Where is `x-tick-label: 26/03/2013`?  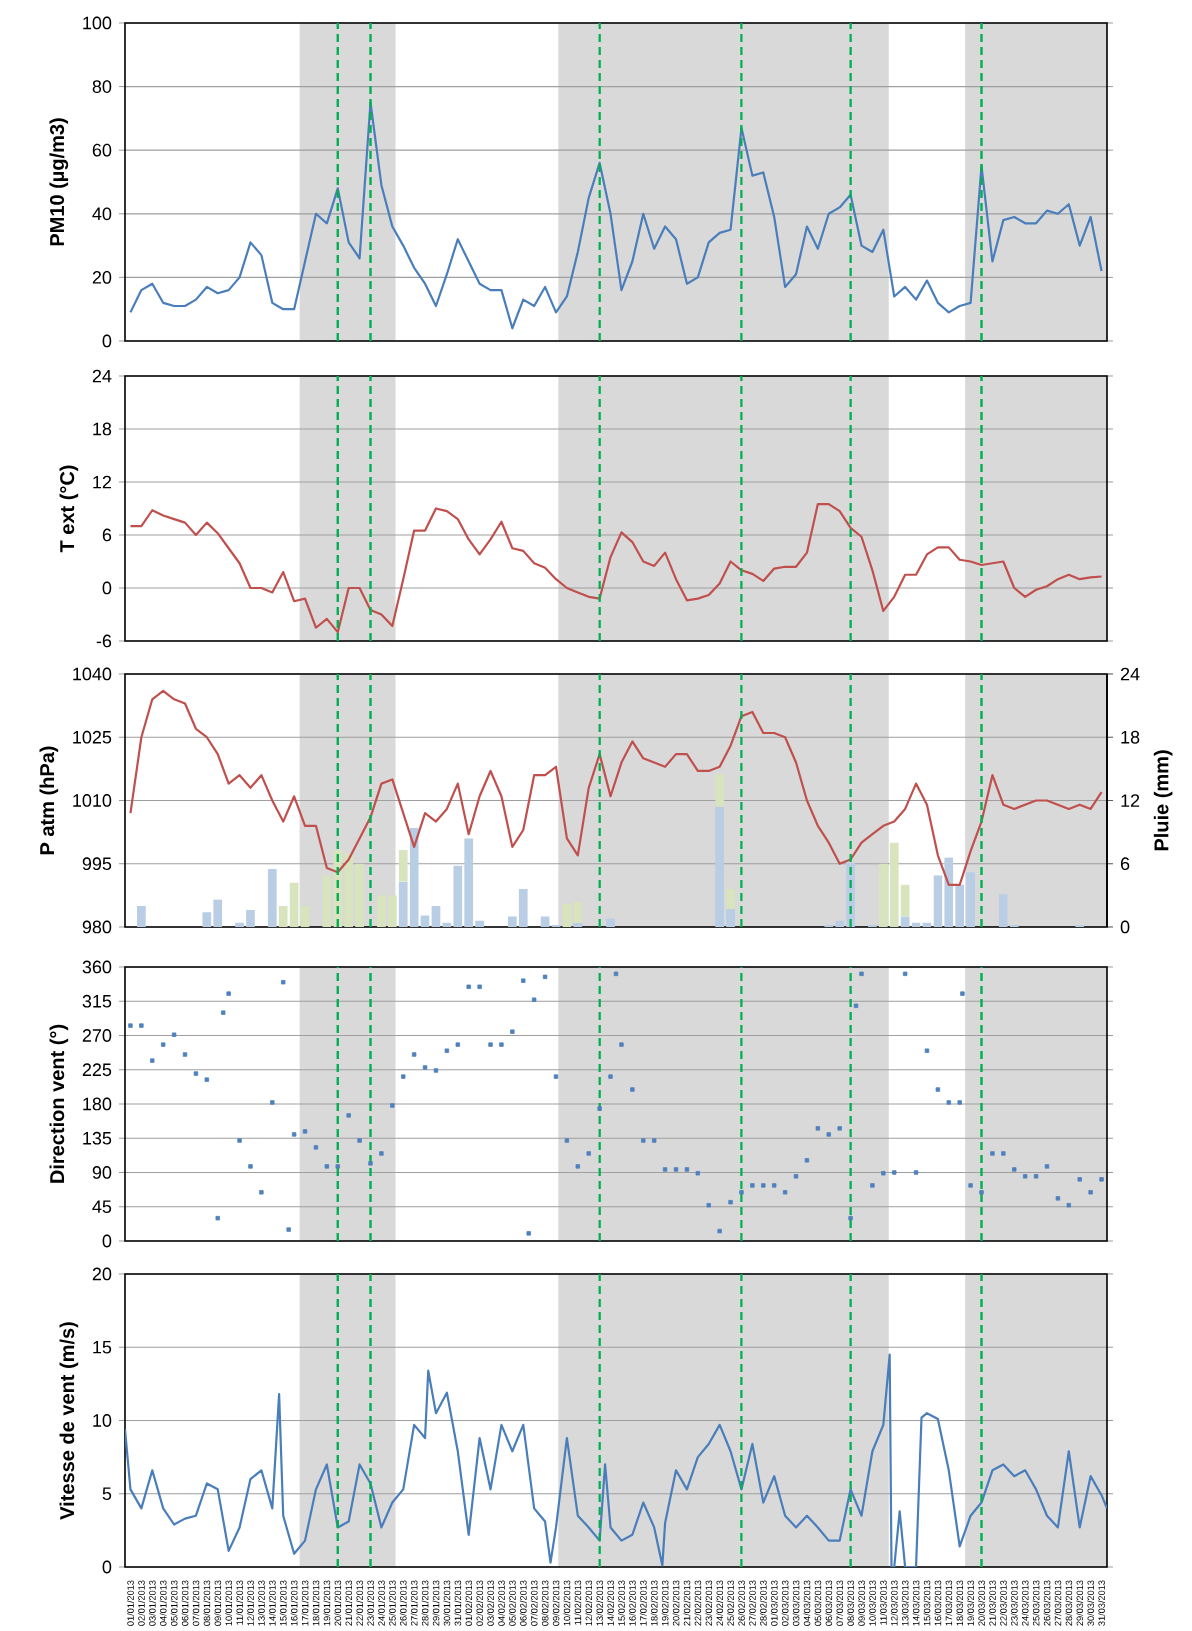
x-tick-label: 26/03/2013 is located at coordinates (1047, 1603).